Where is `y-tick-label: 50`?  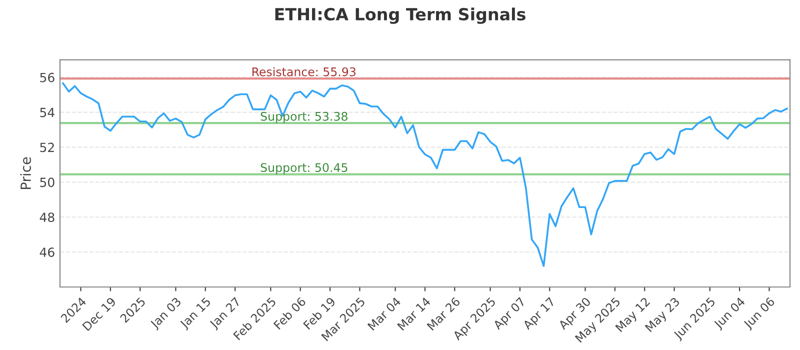
y-tick-label: 50 is located at coordinates (47, 183).